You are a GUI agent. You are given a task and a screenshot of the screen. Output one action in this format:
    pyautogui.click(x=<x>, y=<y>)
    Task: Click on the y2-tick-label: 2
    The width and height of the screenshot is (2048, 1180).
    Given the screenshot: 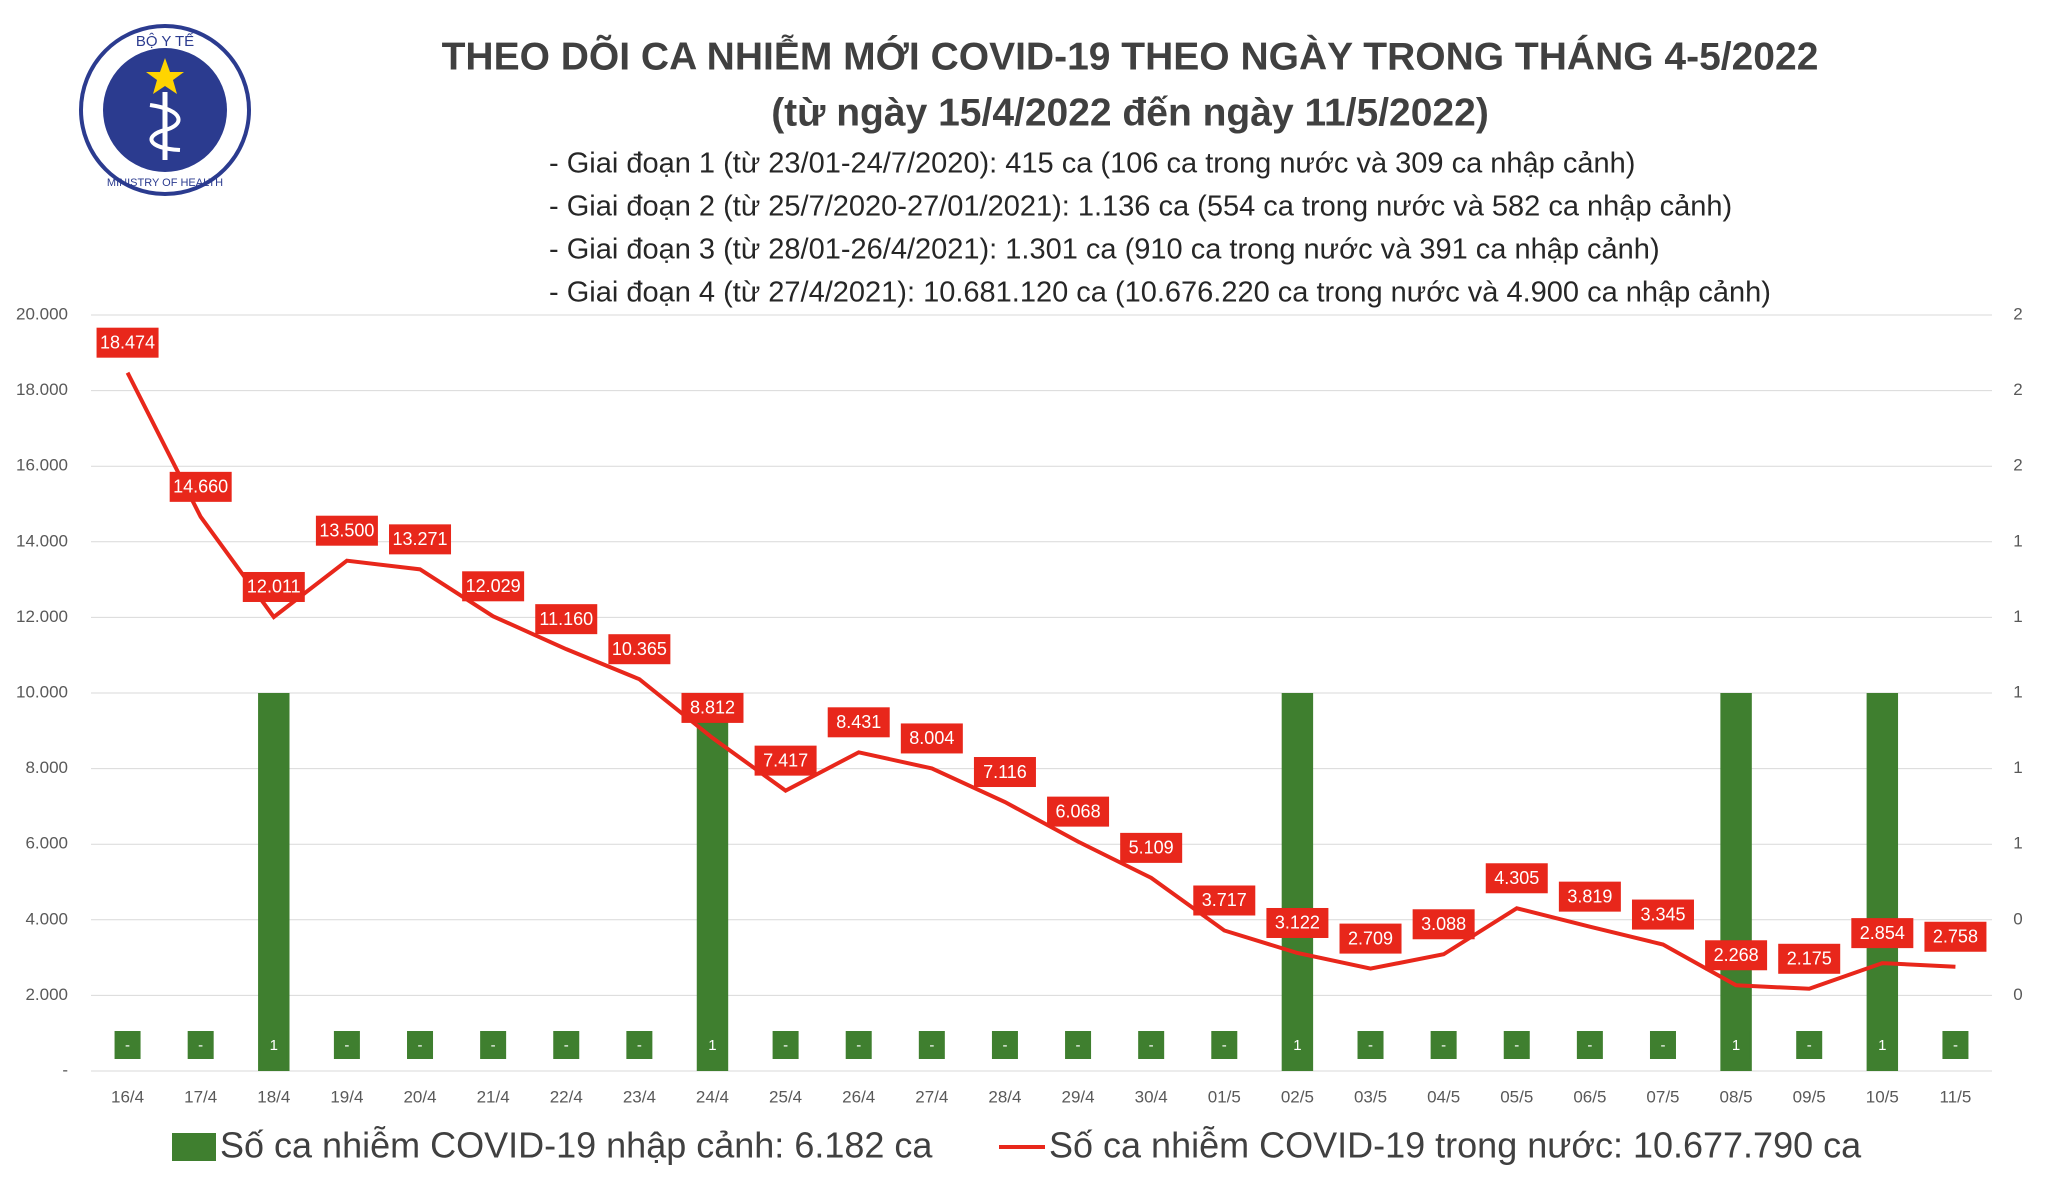 What is the action you would take?
    pyautogui.click(x=2017, y=389)
    